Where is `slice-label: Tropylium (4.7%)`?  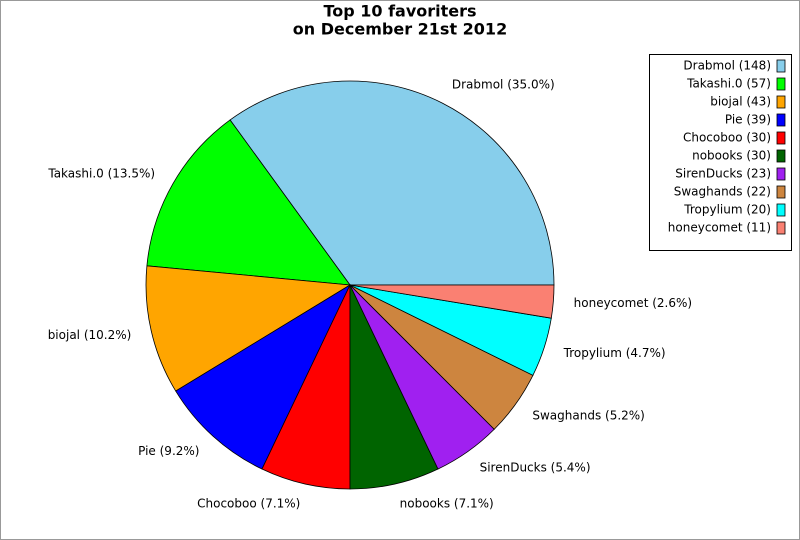
slice-label: Tropylium (4.7%) is located at coordinates (614, 353).